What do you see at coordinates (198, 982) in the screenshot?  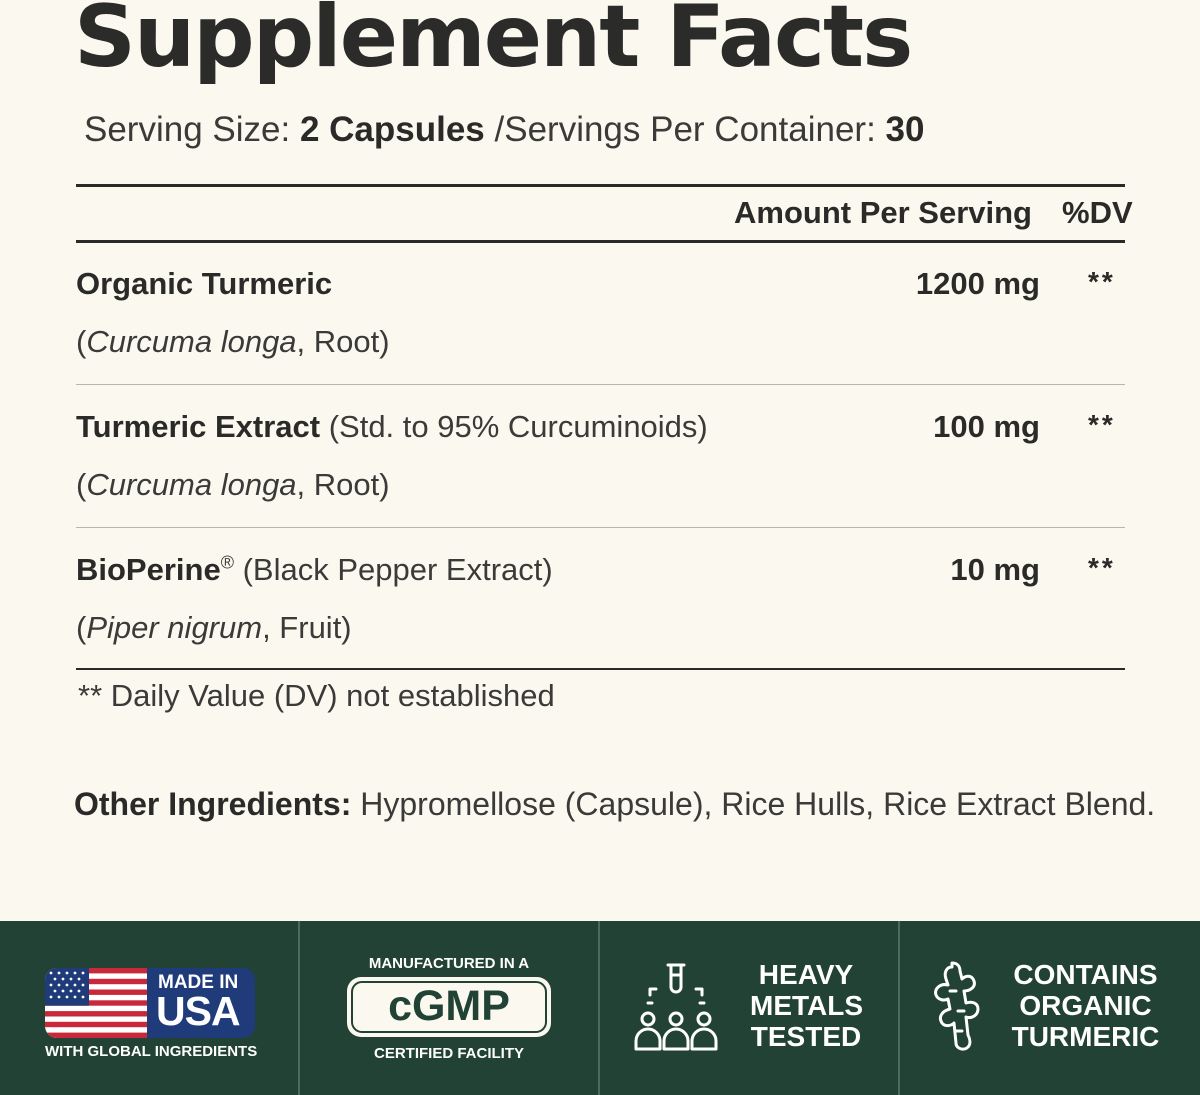 I see `made-in-label: MADE IN` at bounding box center [198, 982].